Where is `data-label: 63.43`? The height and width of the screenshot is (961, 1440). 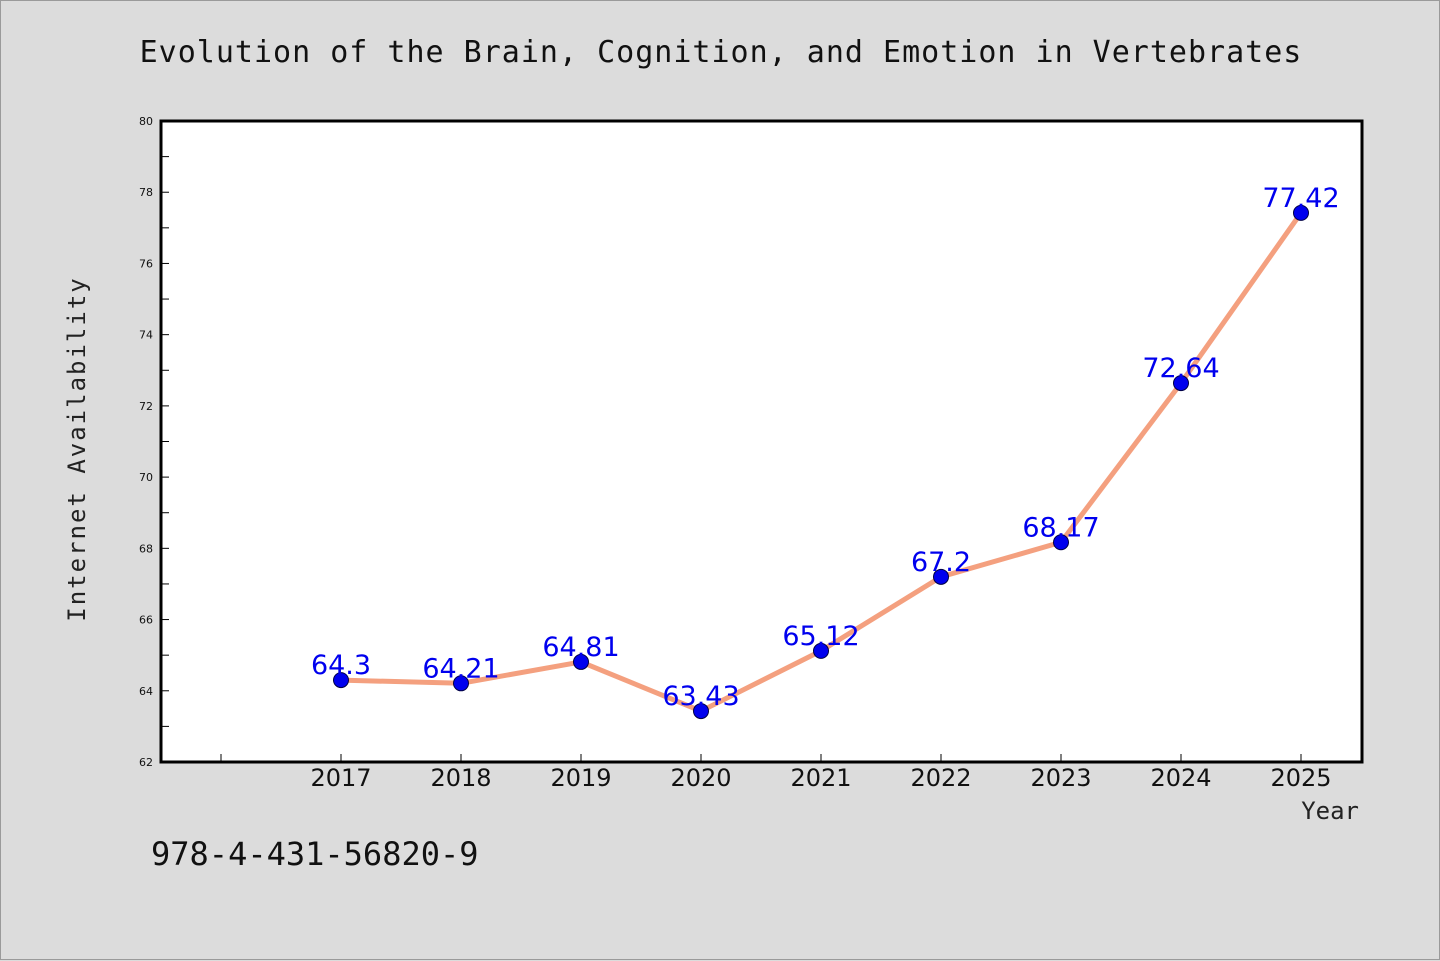 data-label: 63.43 is located at coordinates (700, 696).